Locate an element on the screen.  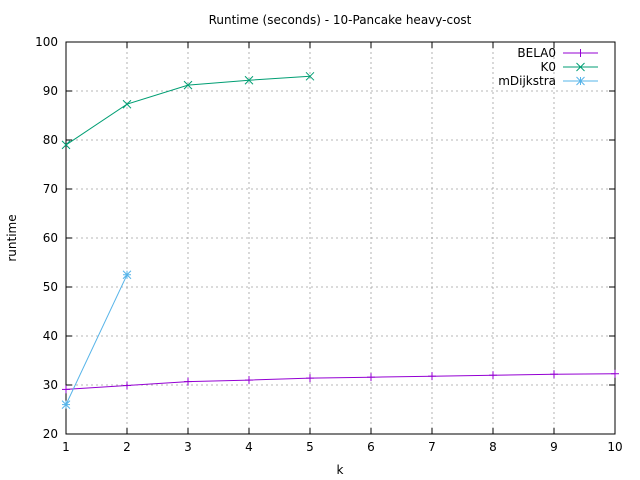
legend-marker-k0 is located at coordinates (580, 67).